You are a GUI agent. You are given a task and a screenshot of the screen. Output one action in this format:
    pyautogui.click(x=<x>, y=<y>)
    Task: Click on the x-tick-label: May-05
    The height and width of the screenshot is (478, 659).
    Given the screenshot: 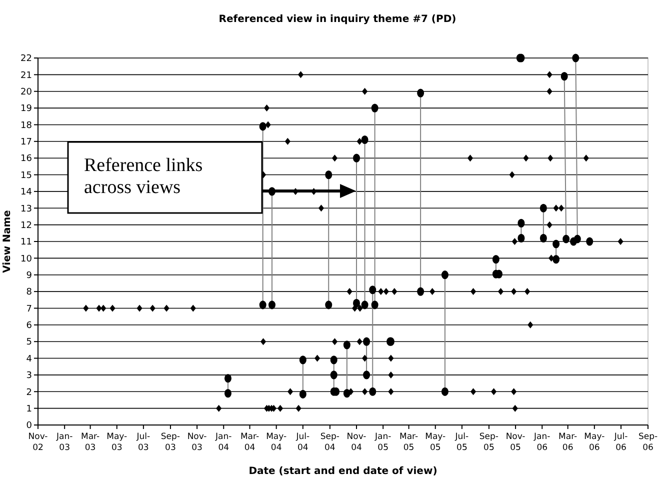 What is the action you would take?
    pyautogui.click(x=435, y=442)
    